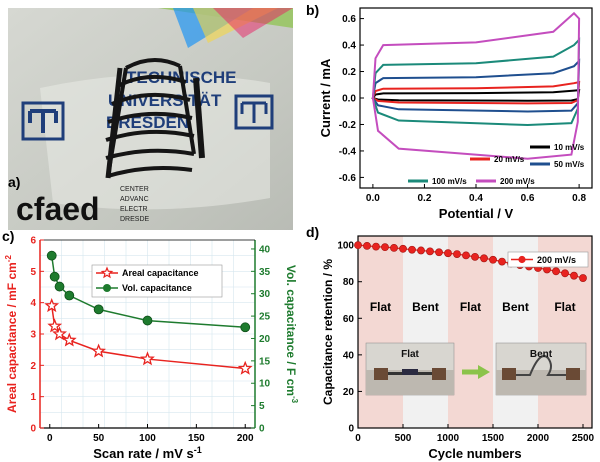 The width and height of the screenshot is (600, 462). What do you see at coordinates (403, 438) in the screenshot?
I see `x-tick-label-d: 500` at bounding box center [403, 438].